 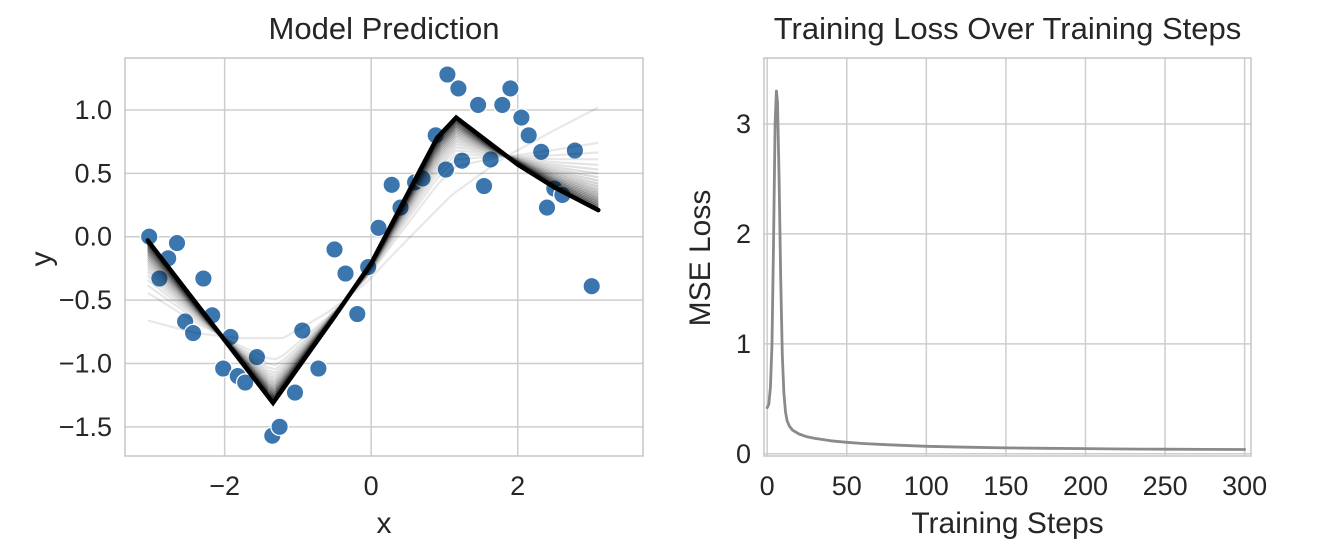 What do you see at coordinates (85, 427) in the screenshot?
I see `y-tick-label: −1.5` at bounding box center [85, 427].